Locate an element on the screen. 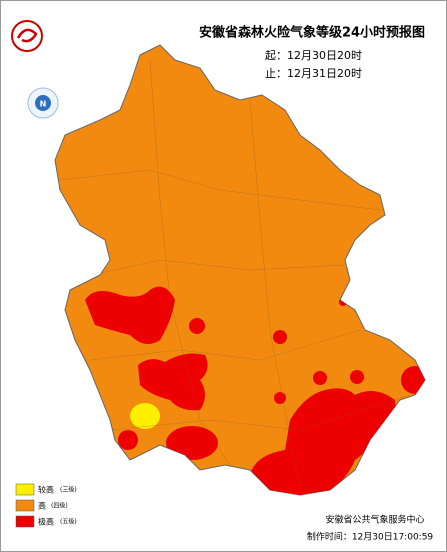 This screenshot has height=552, width=447. moderate-area is located at coordinates (145, 416).